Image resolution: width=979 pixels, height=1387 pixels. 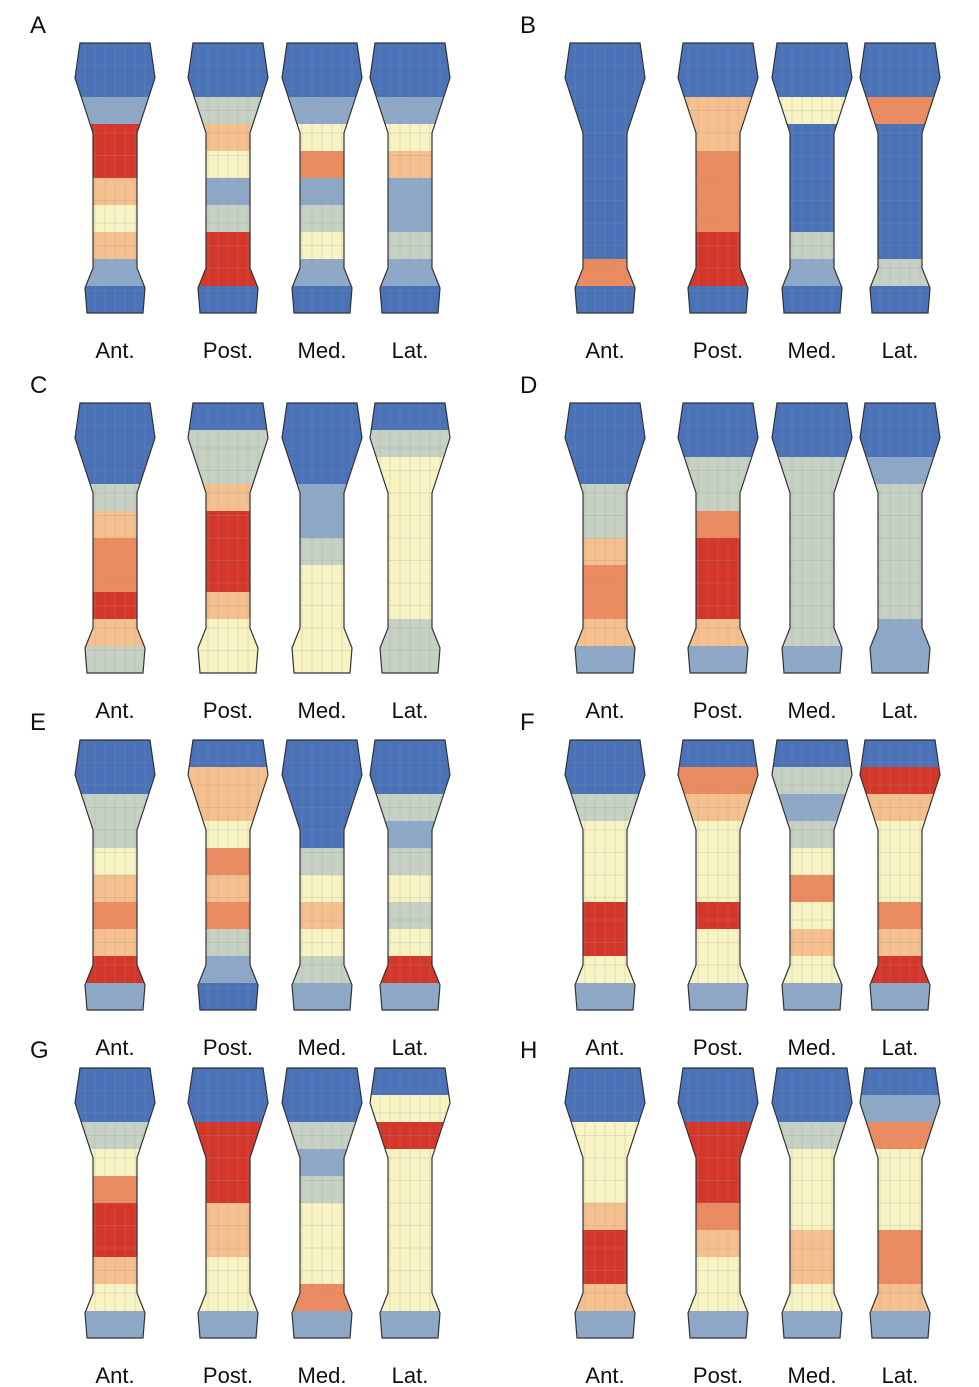 What do you see at coordinates (38, 25) in the screenshot?
I see `panel-letter: A` at bounding box center [38, 25].